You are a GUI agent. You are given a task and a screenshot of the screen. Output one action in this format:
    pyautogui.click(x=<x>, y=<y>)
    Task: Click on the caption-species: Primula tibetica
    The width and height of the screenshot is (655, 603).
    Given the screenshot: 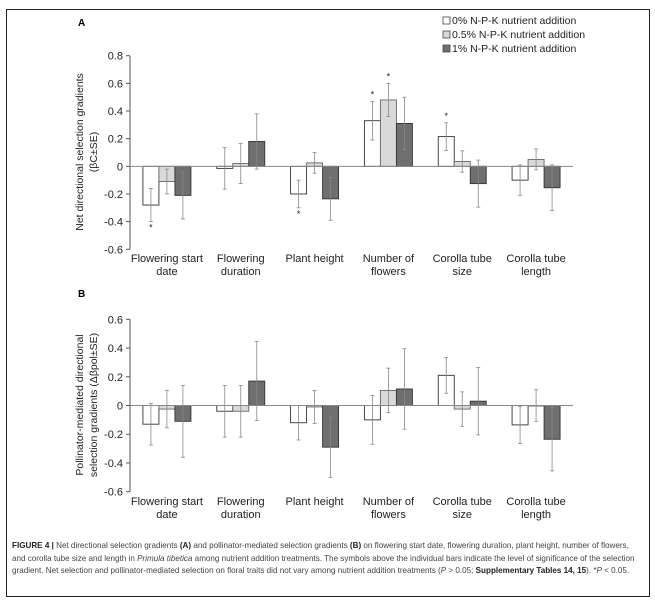 What is the action you would take?
    pyautogui.click(x=165, y=558)
    